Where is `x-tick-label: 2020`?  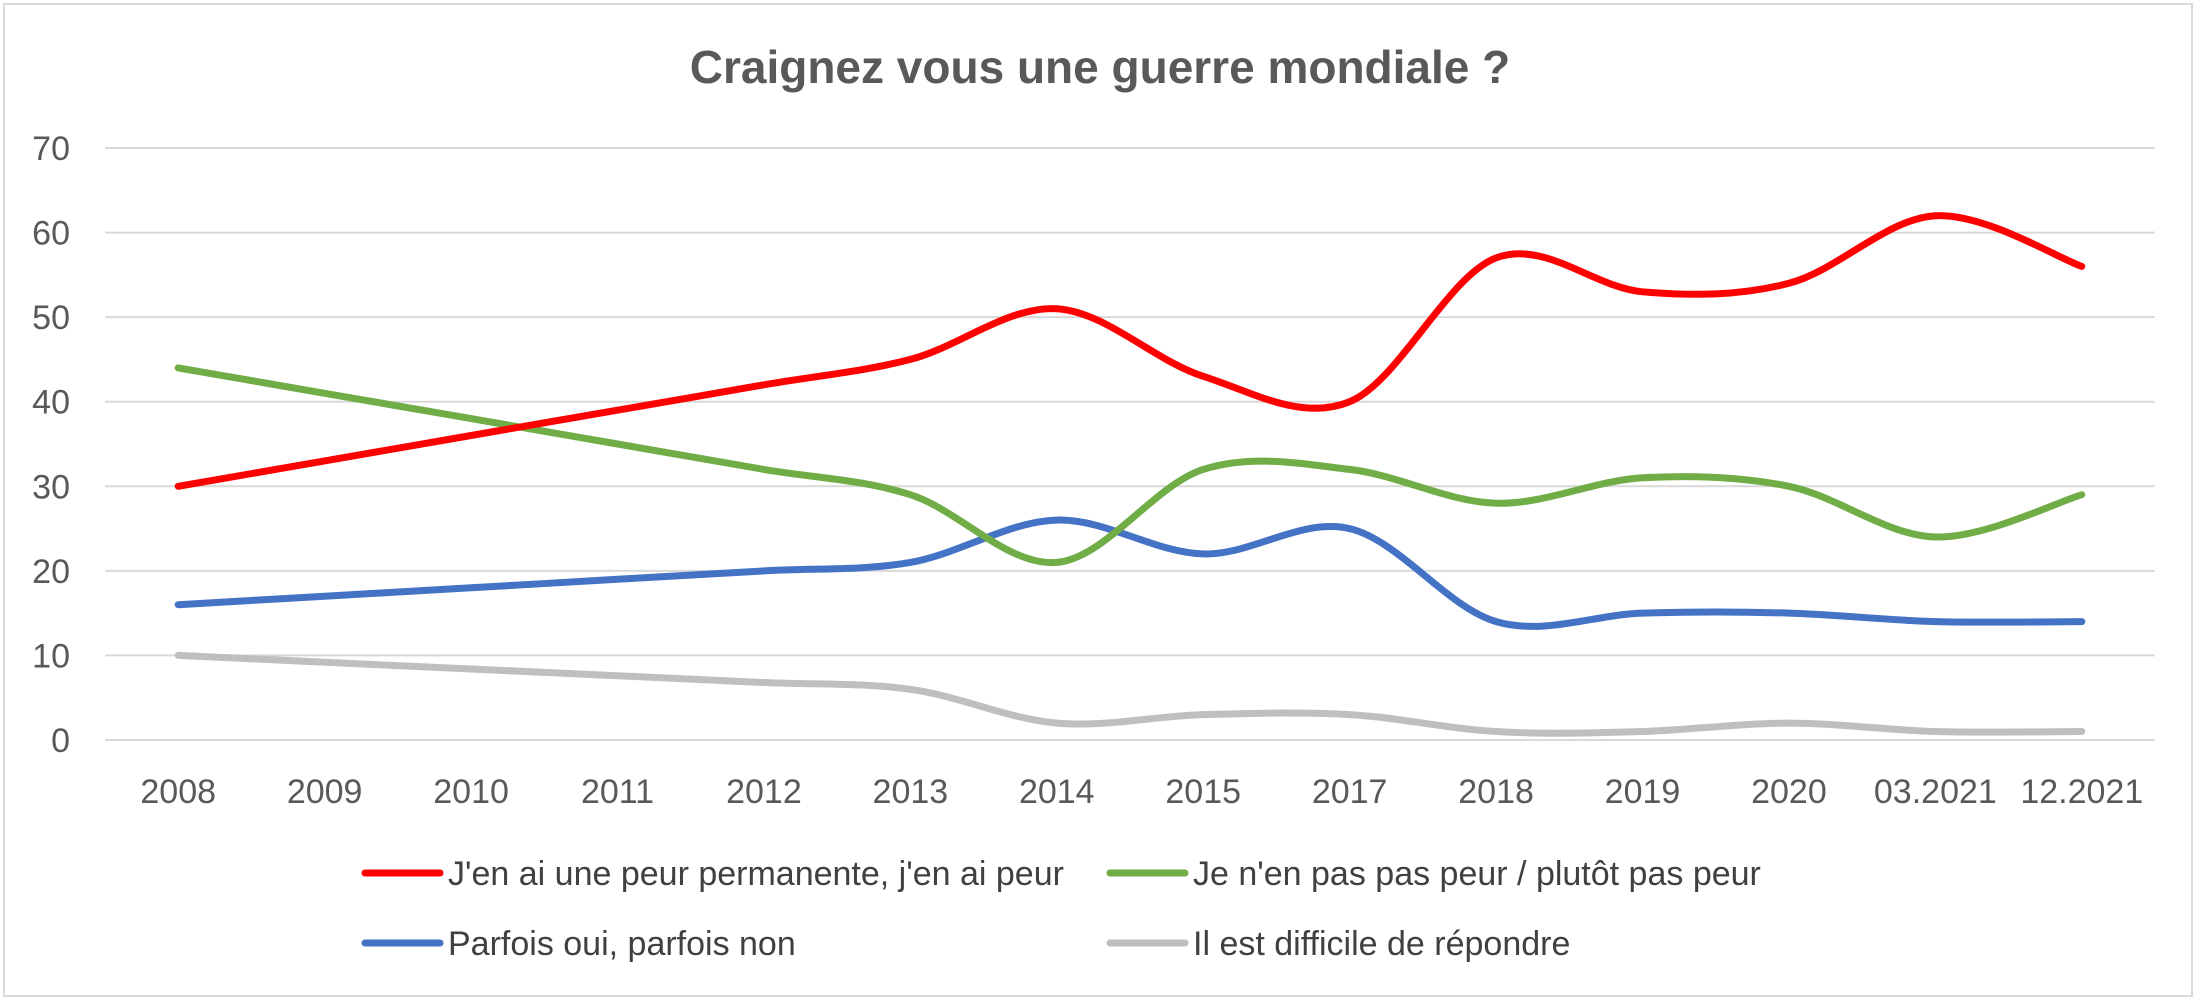 x-tick-label: 2020 is located at coordinates (1789, 792).